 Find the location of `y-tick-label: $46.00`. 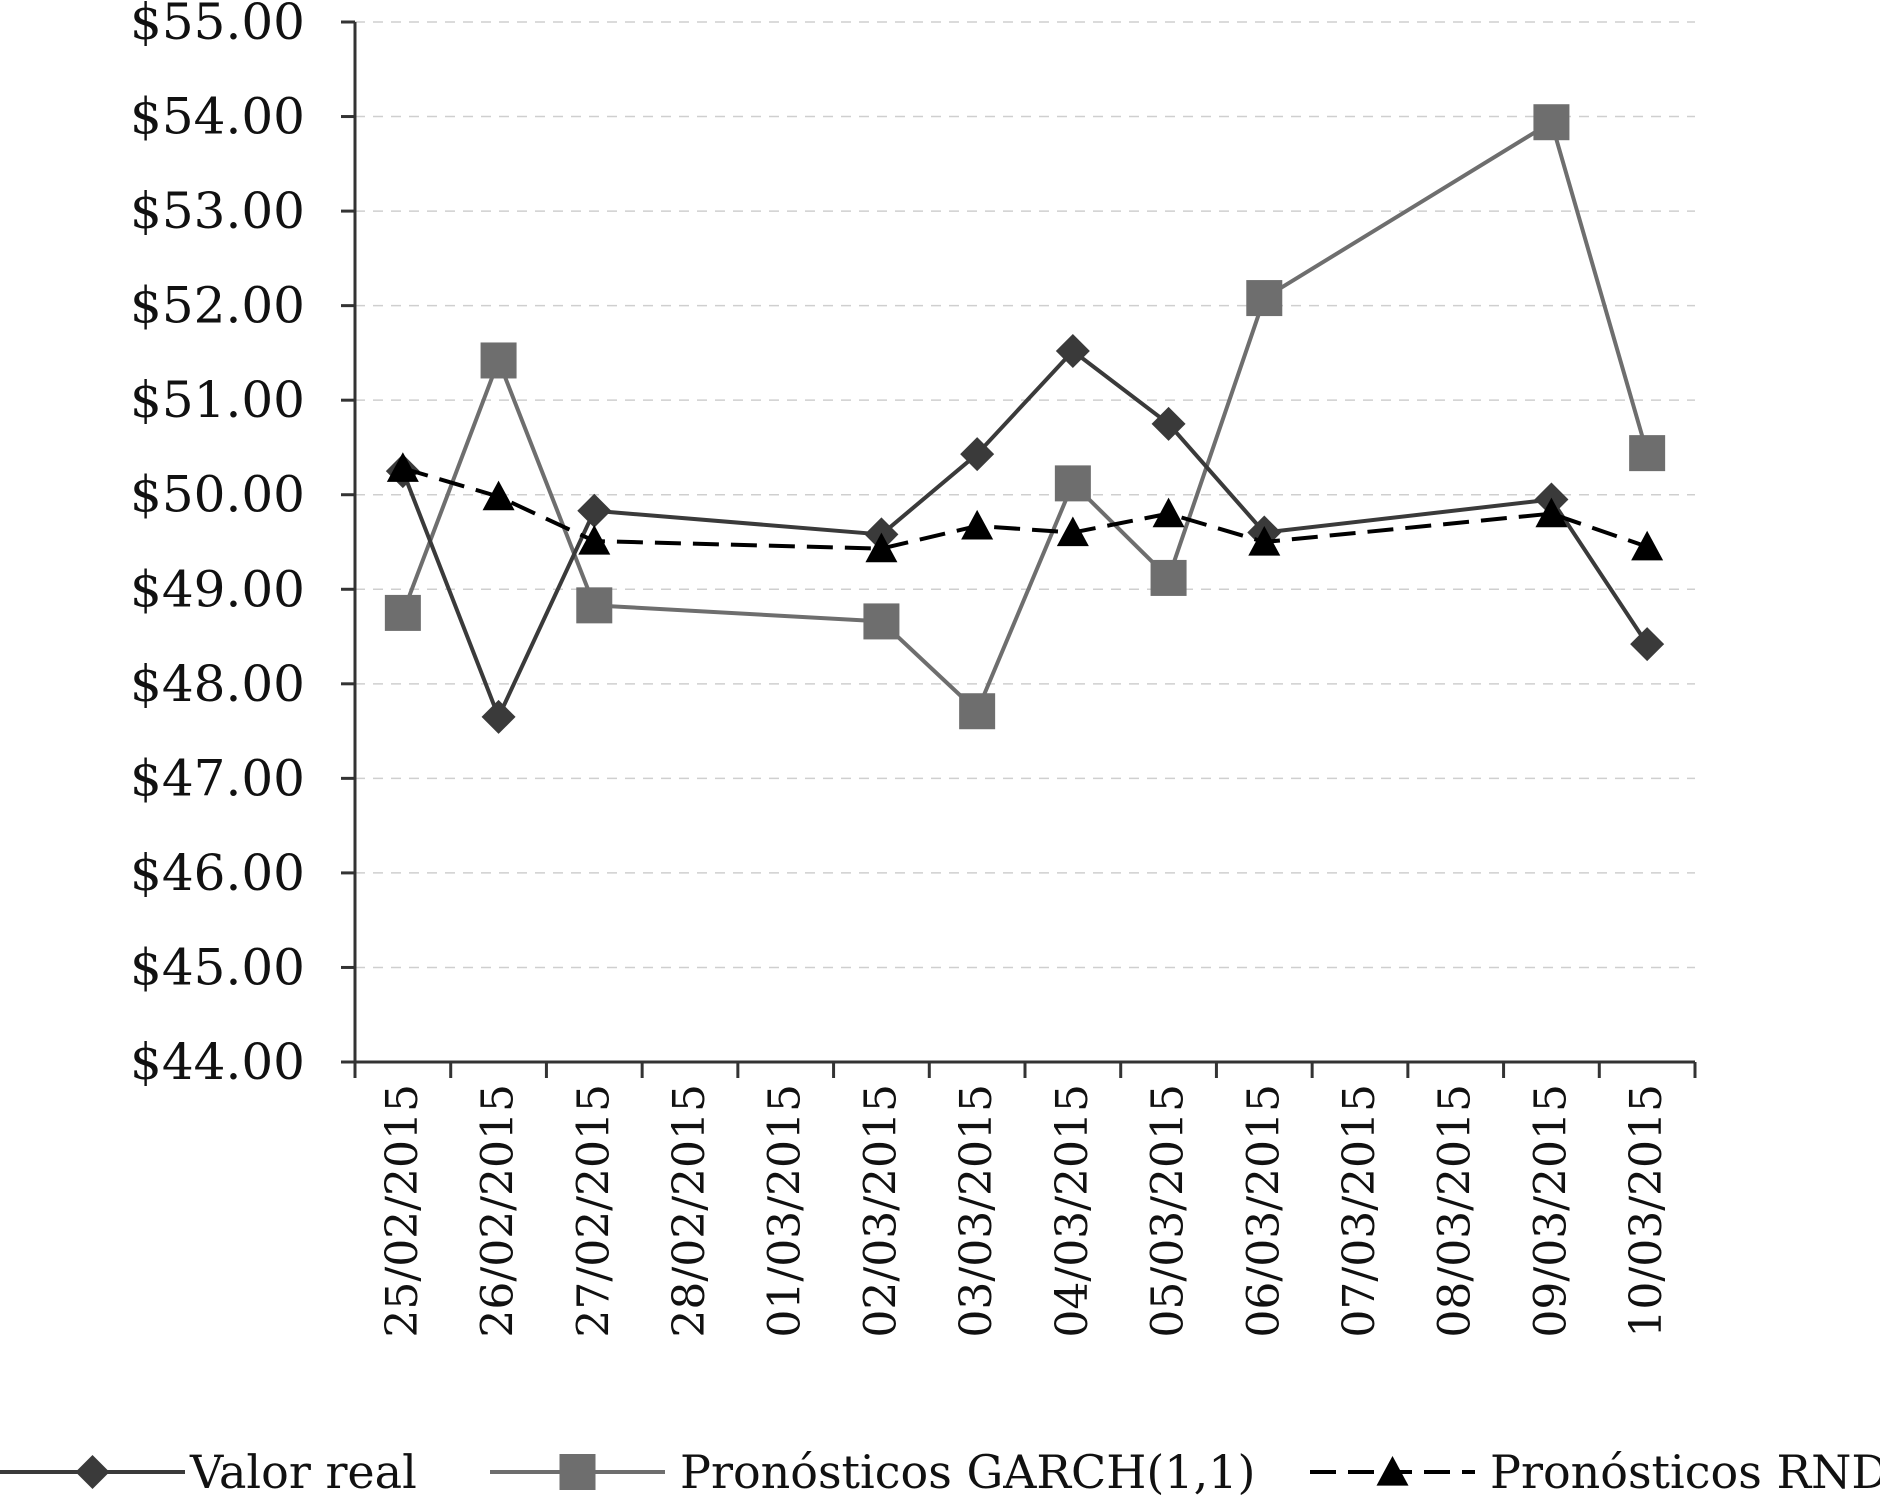

y-tick-label: $46.00 is located at coordinates (217, 873).